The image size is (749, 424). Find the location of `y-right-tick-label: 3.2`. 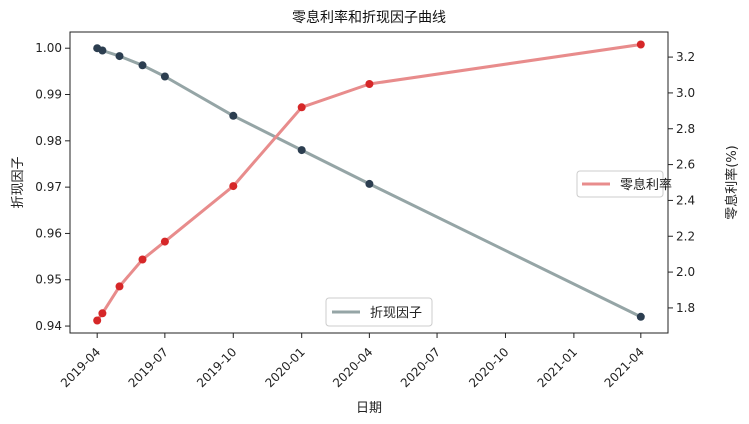

y-right-tick-label: 3.2 is located at coordinates (685, 57).